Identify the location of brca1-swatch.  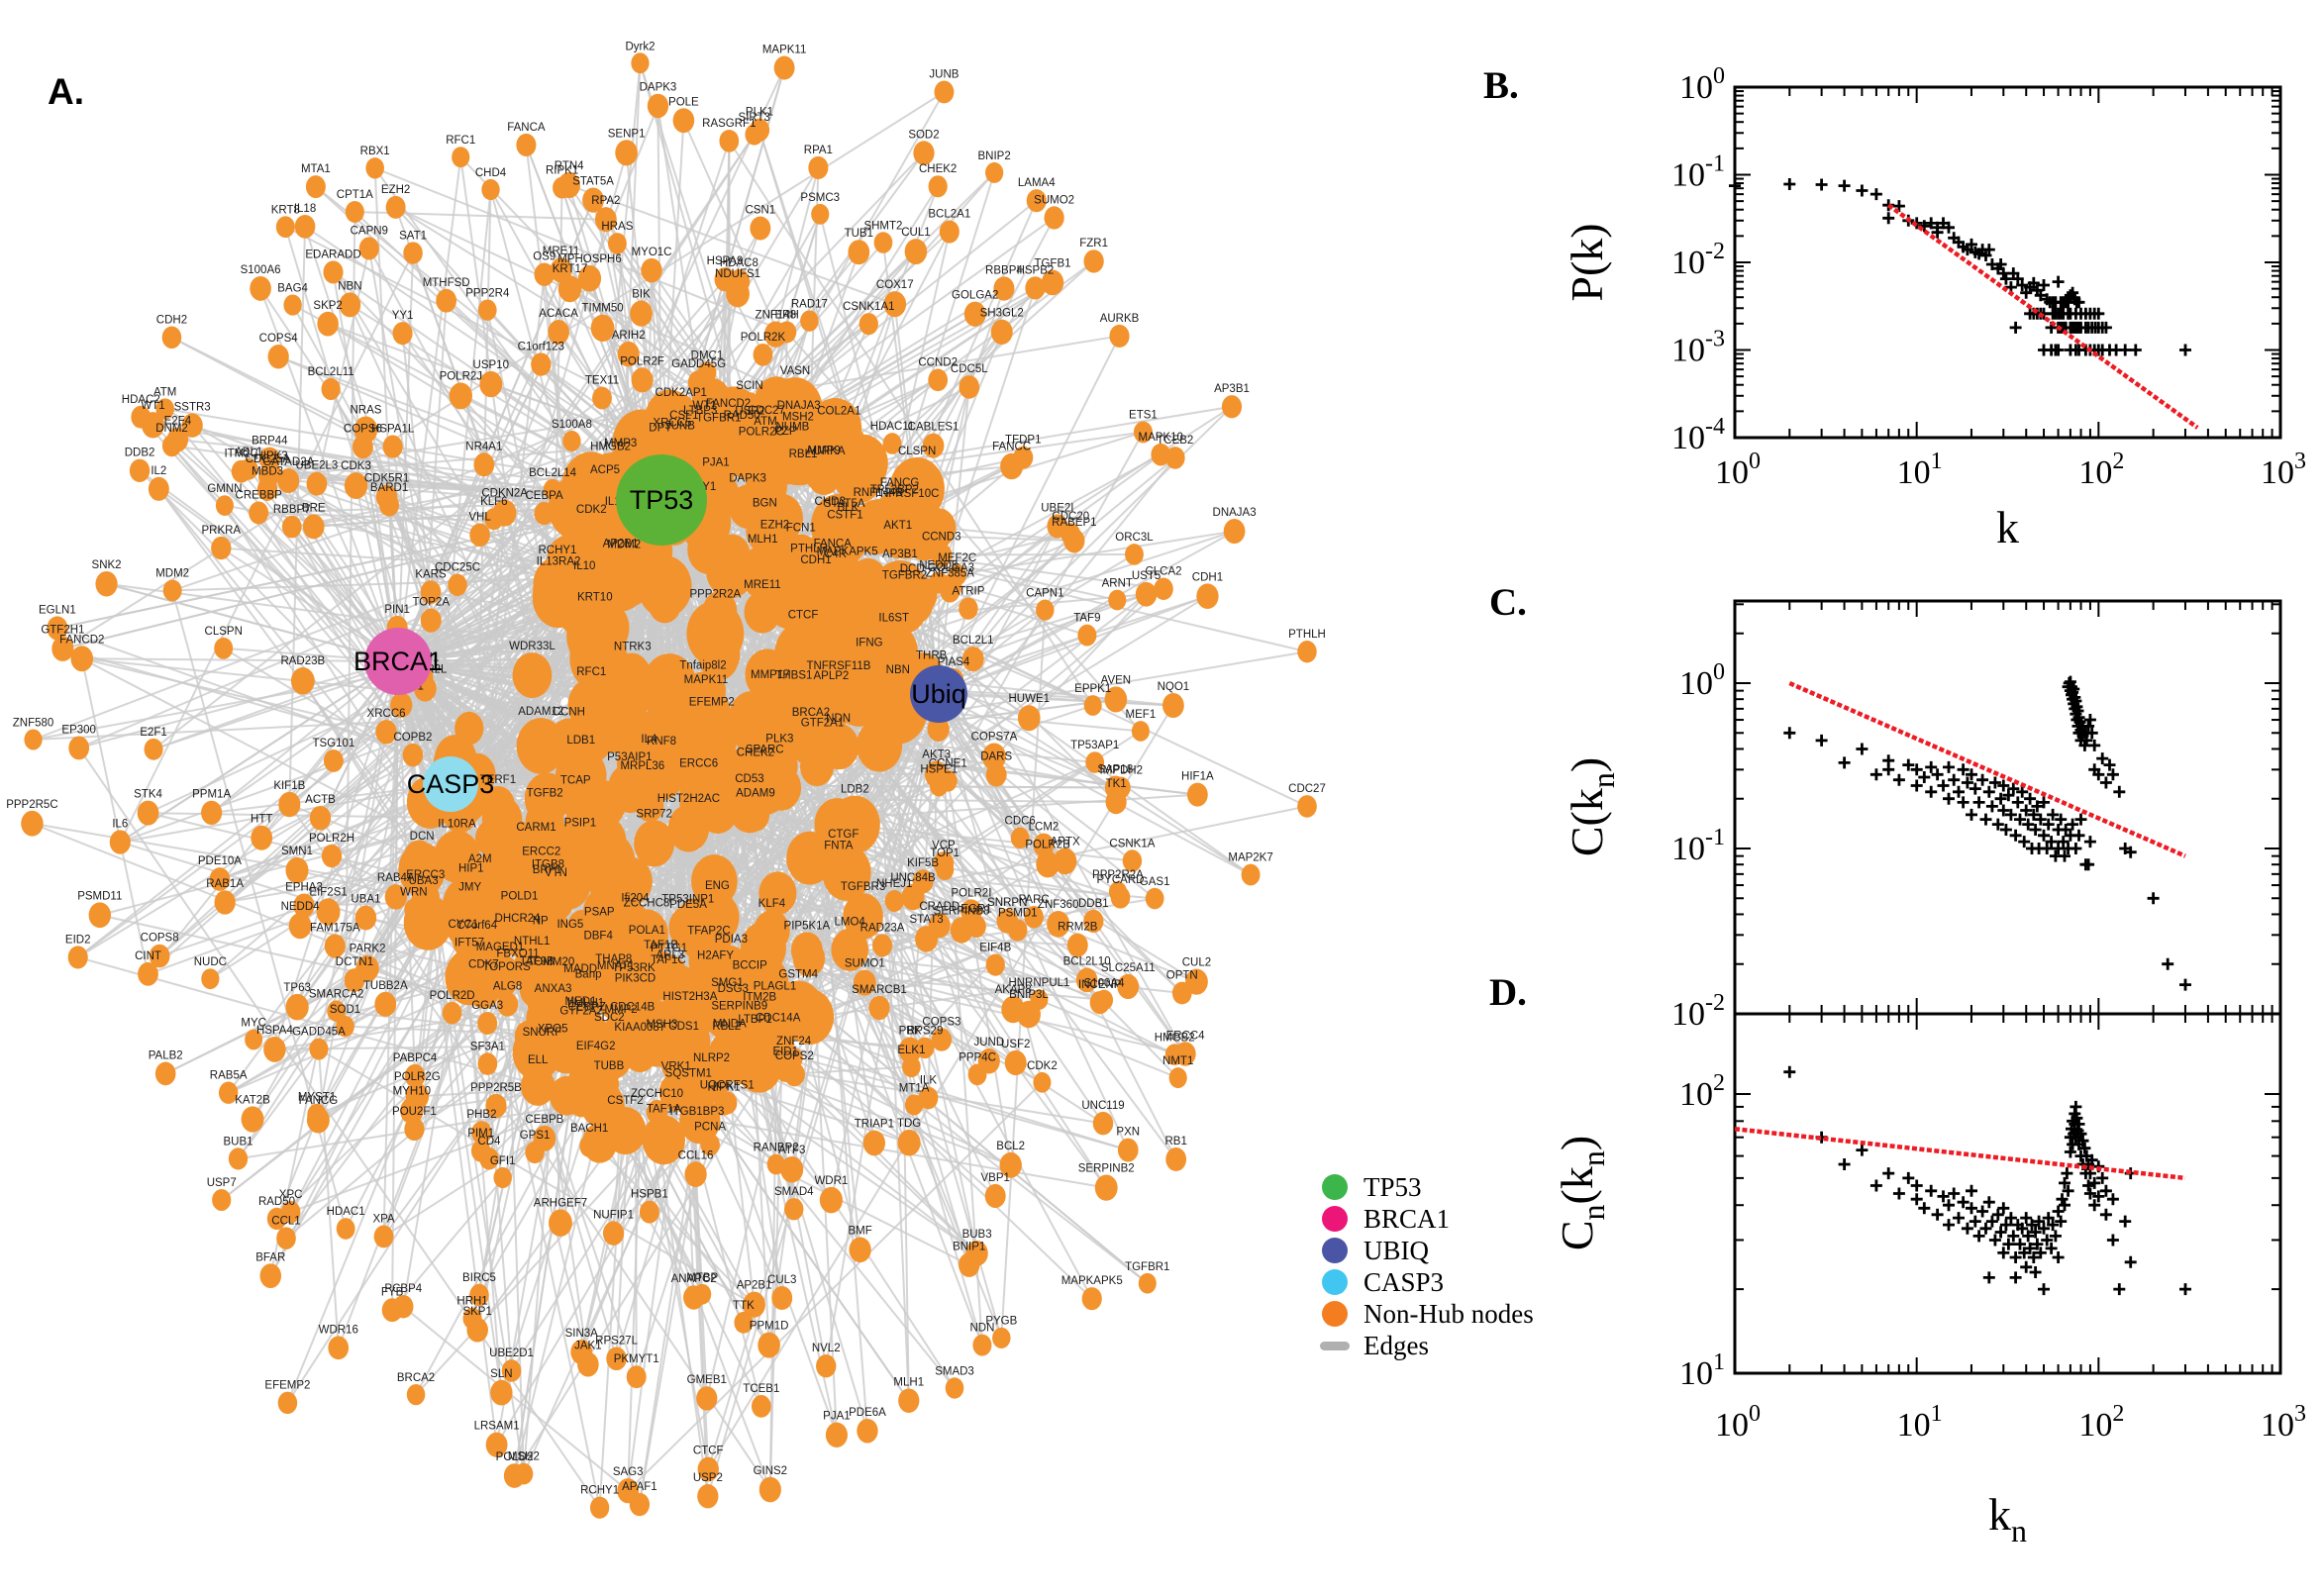
(1335, 1219).